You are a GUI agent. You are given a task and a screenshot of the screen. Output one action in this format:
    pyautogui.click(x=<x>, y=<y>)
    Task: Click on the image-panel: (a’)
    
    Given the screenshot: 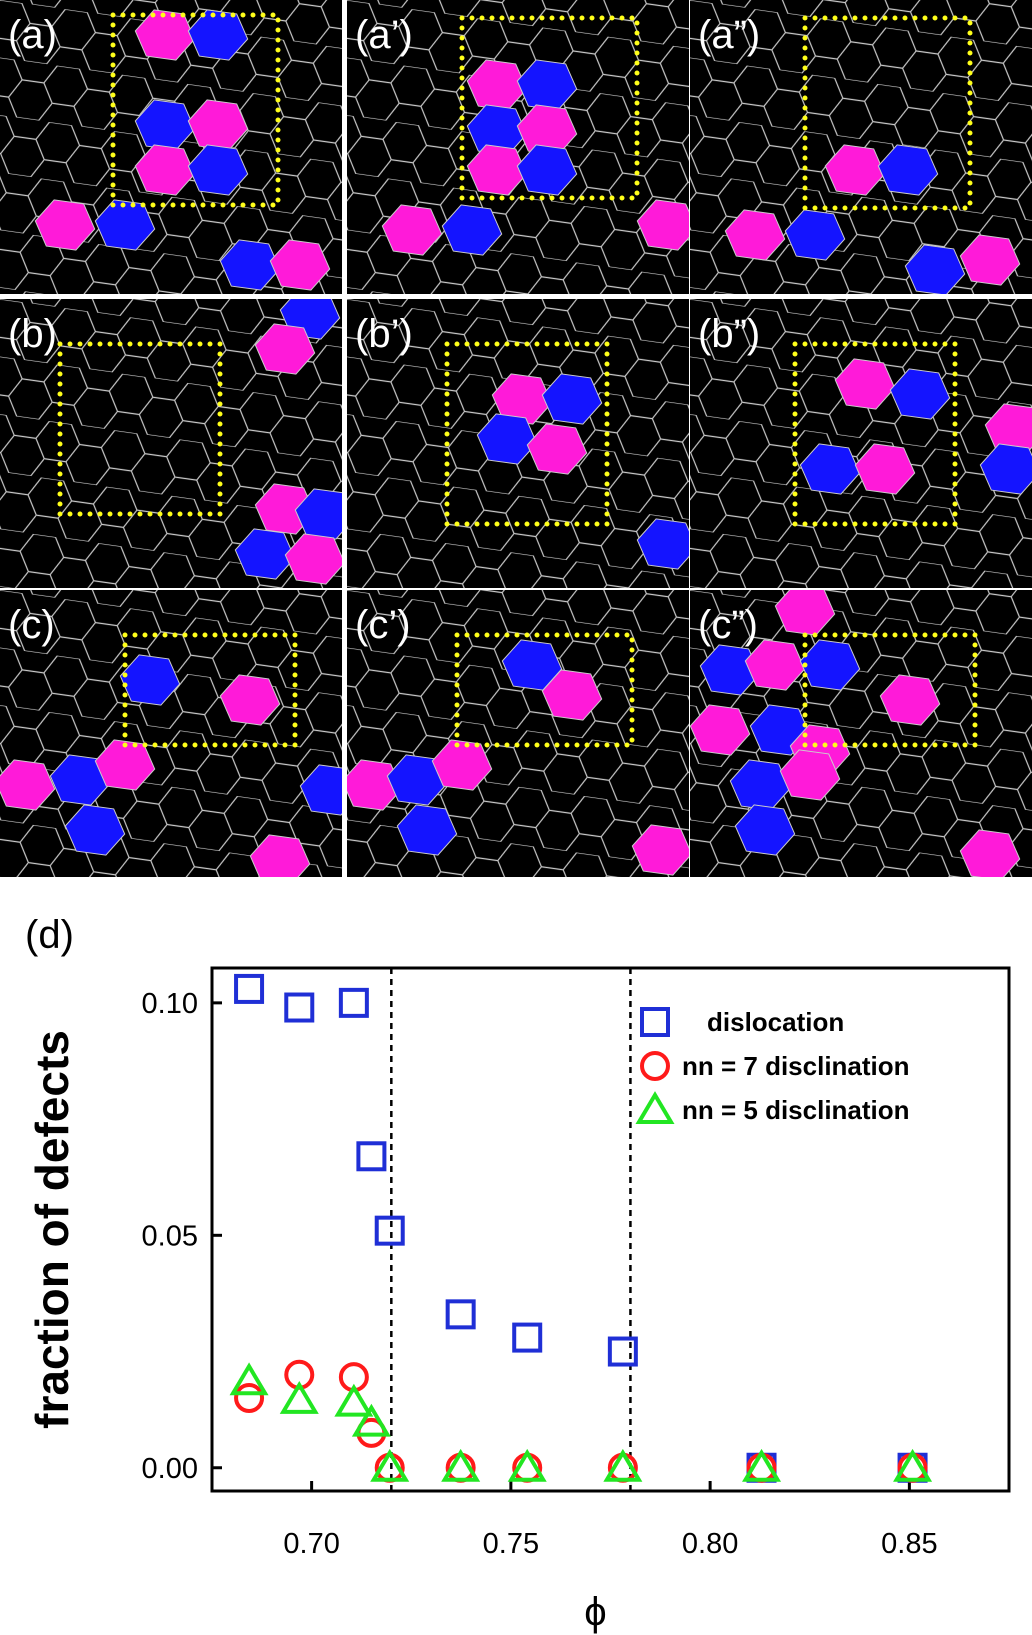 What is the action you would take?
    pyautogui.click(x=518, y=147)
    